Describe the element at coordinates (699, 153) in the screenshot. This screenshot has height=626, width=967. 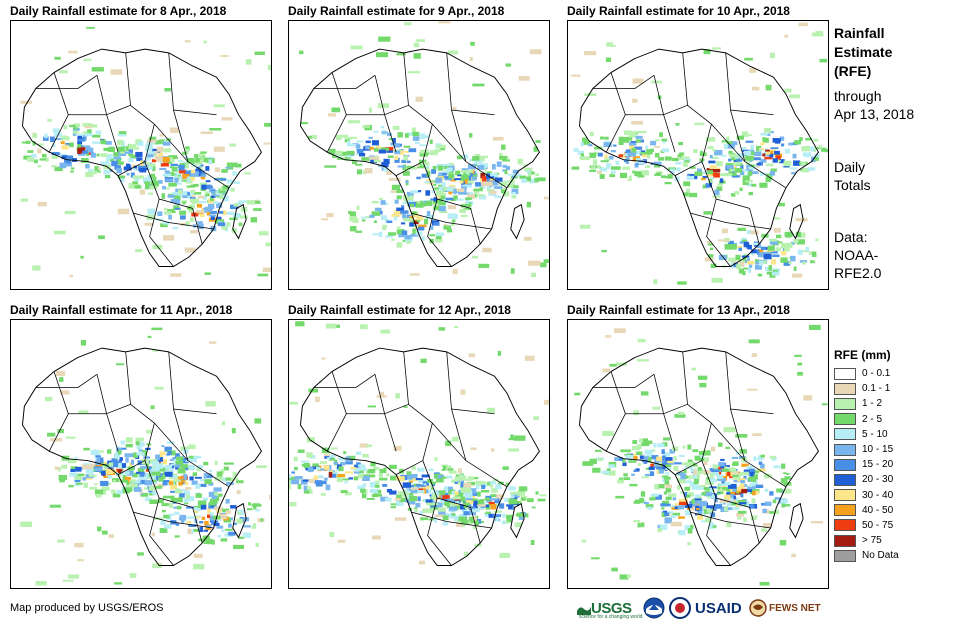
I see `map-canvas` at that location.